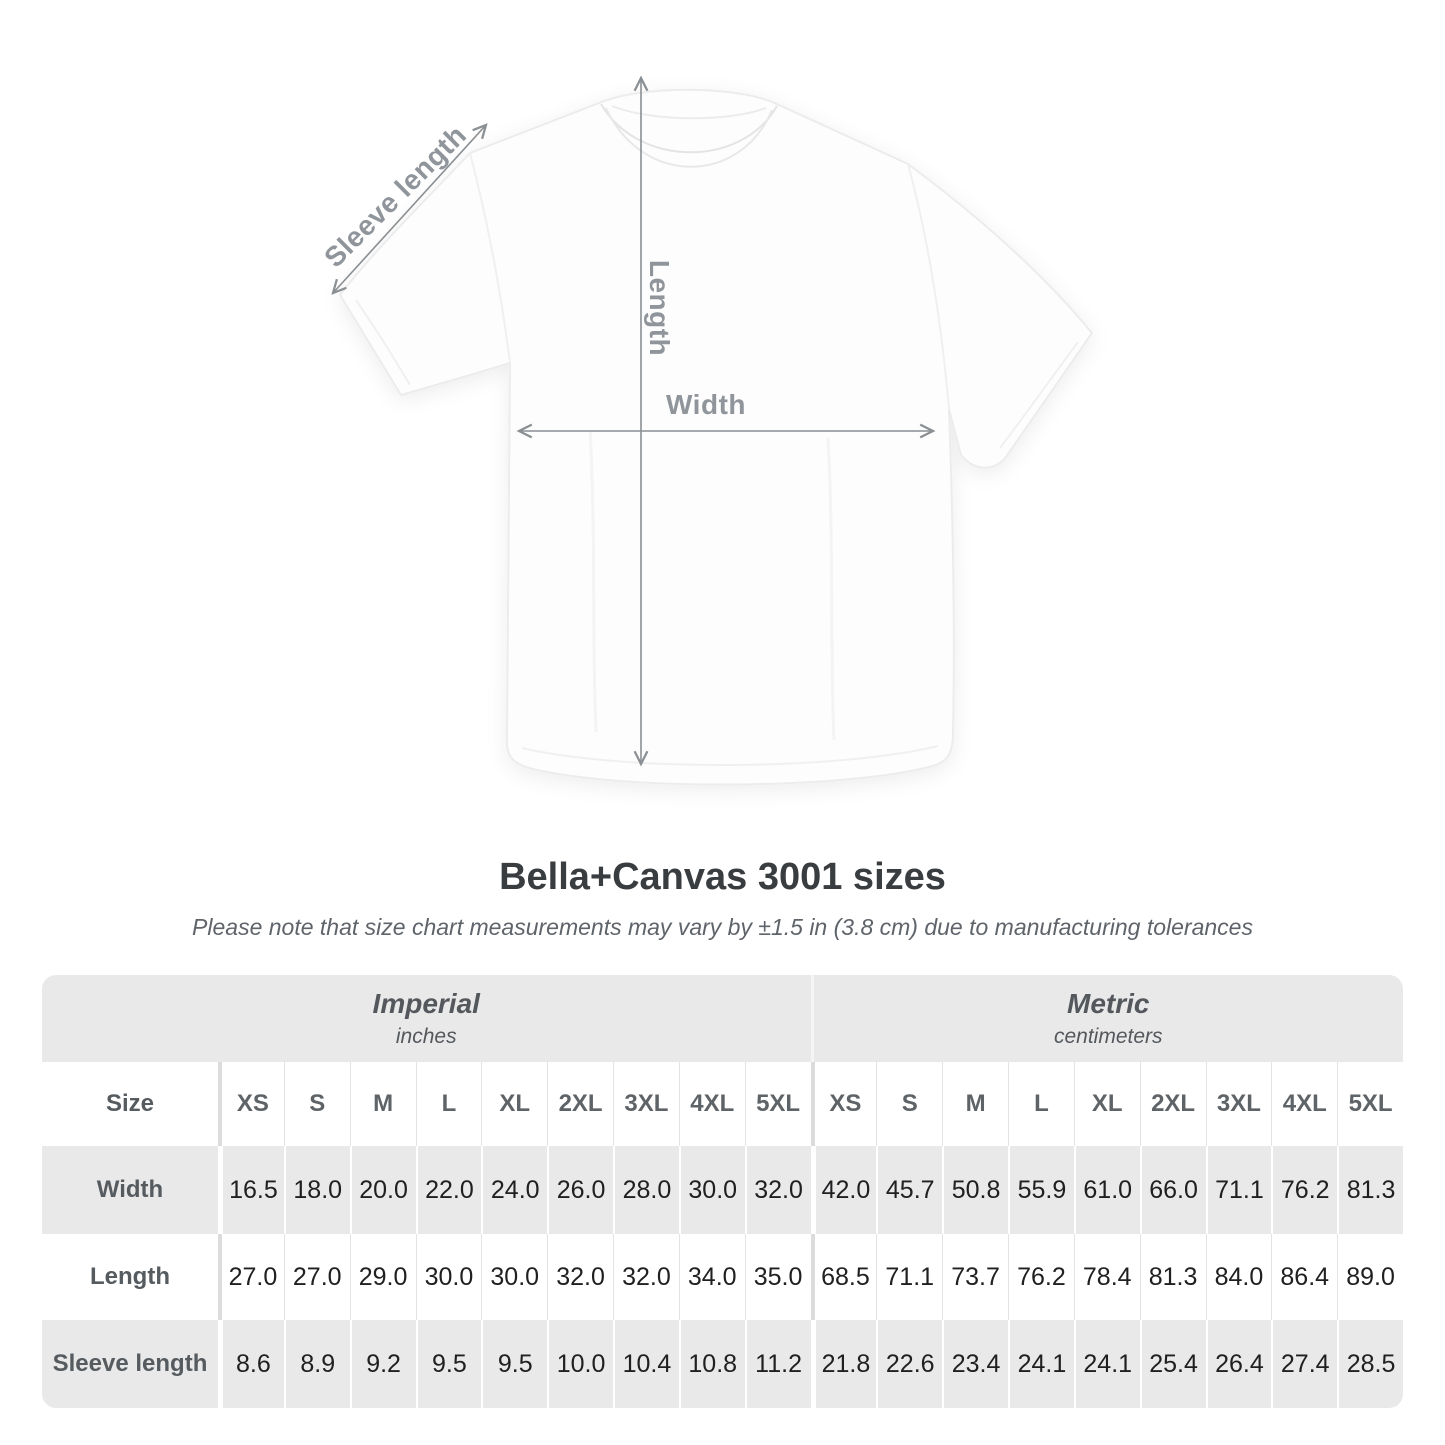 This screenshot has height=1445, width=1445. I want to click on measurement-value-cell: 8.9, so click(316, 1364).